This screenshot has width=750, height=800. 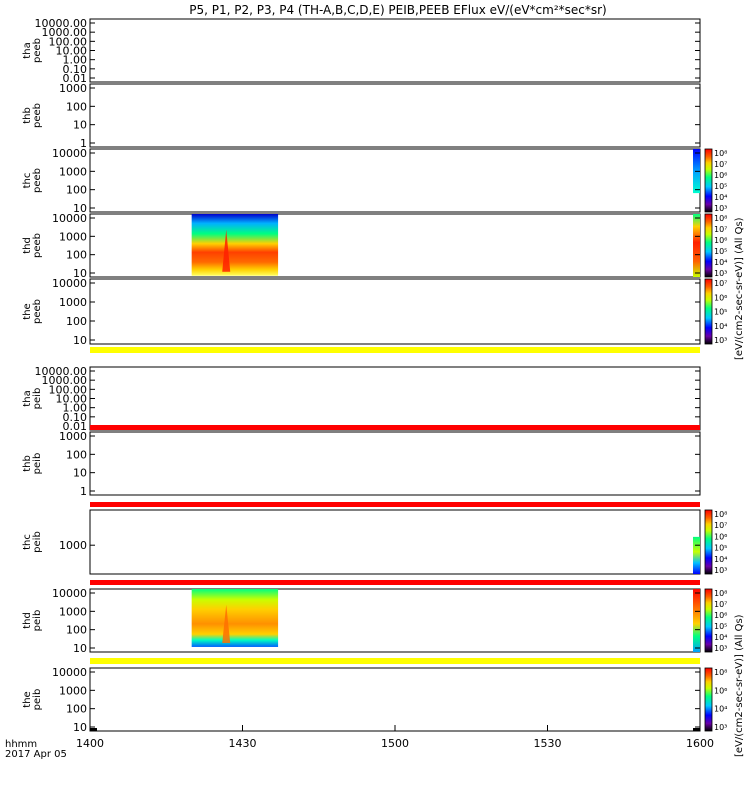 What do you see at coordinates (27, 181) in the screenshot?
I see `y-label-probe: thc` at bounding box center [27, 181].